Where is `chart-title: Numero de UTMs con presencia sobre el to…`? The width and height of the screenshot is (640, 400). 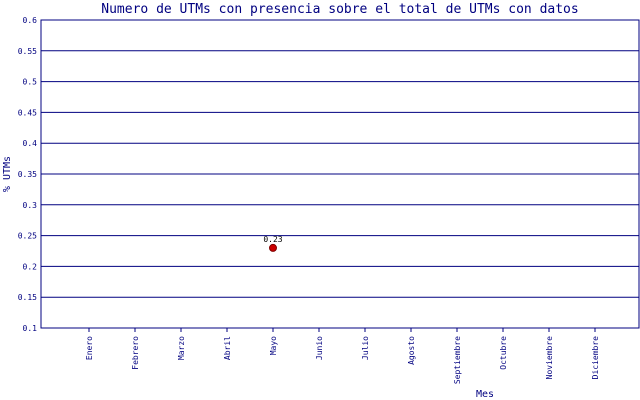 chart-title: Numero de UTMs con presencia sobre el to… is located at coordinates (339, 9).